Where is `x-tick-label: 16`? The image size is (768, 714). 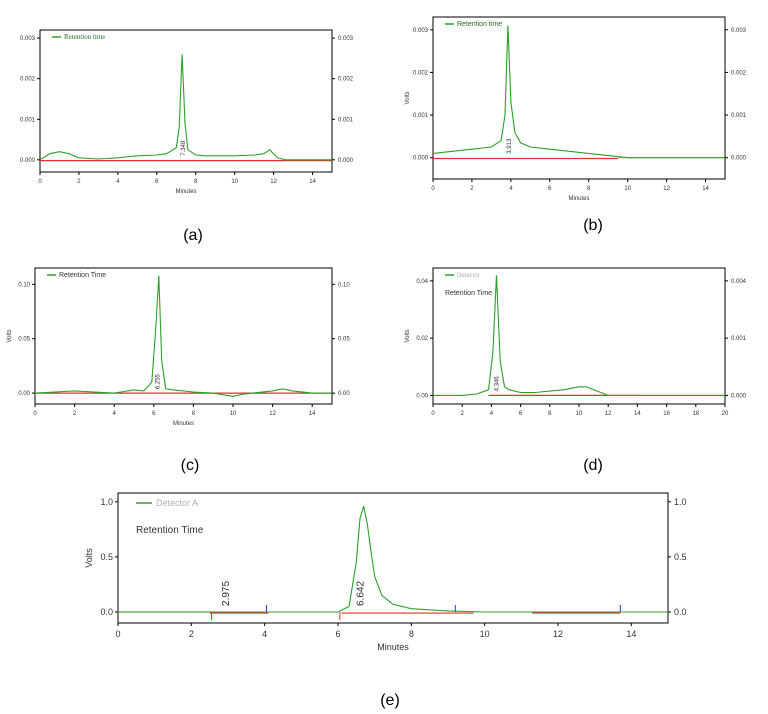
x-tick-label: 16 is located at coordinates (666, 414).